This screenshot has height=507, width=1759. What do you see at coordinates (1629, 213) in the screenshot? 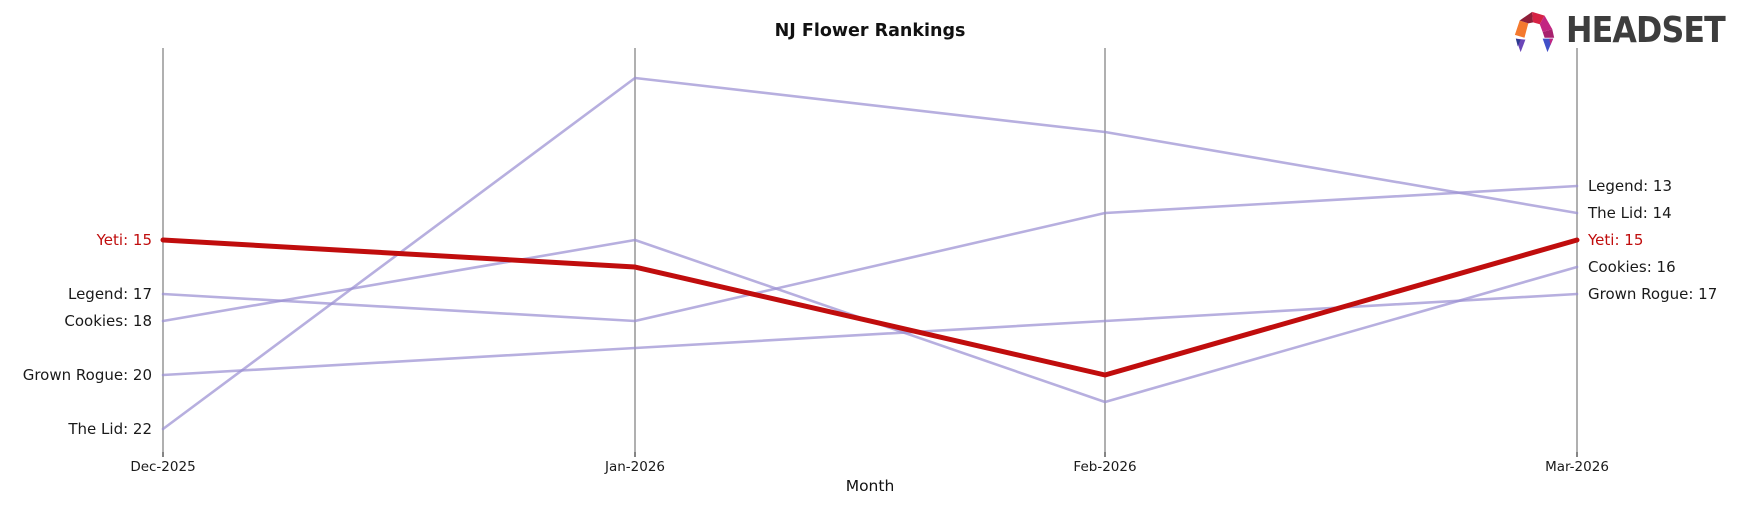
I see `series-label-right: The Lid: 14` at bounding box center [1629, 213].